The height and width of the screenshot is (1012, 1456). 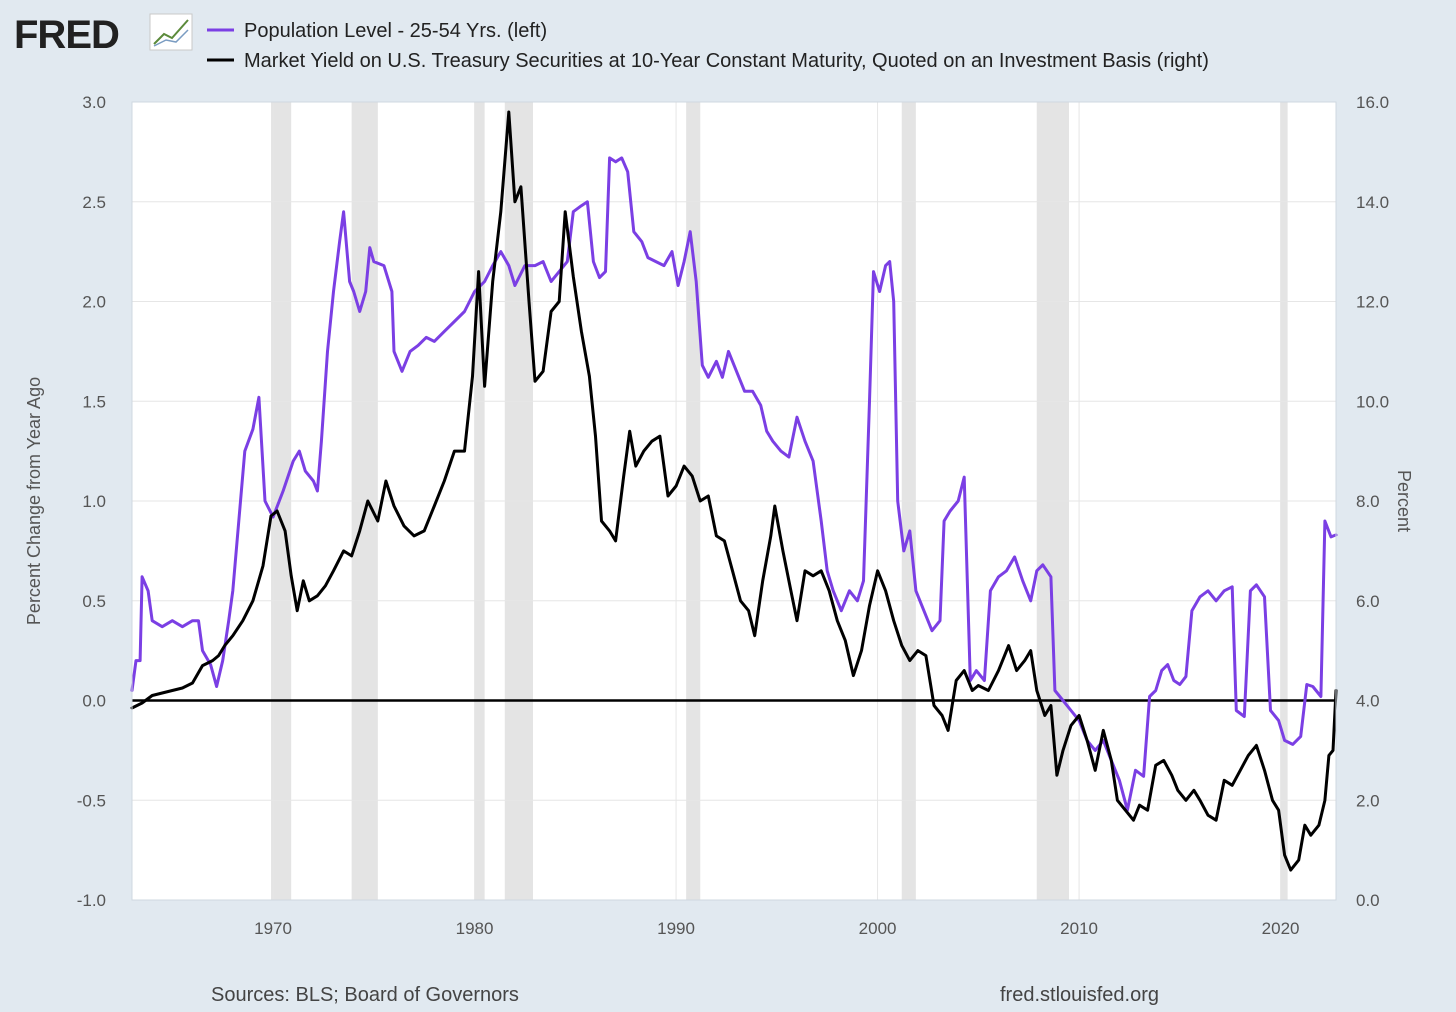 I want to click on right-tick-label: 8.0, so click(x=1368, y=501).